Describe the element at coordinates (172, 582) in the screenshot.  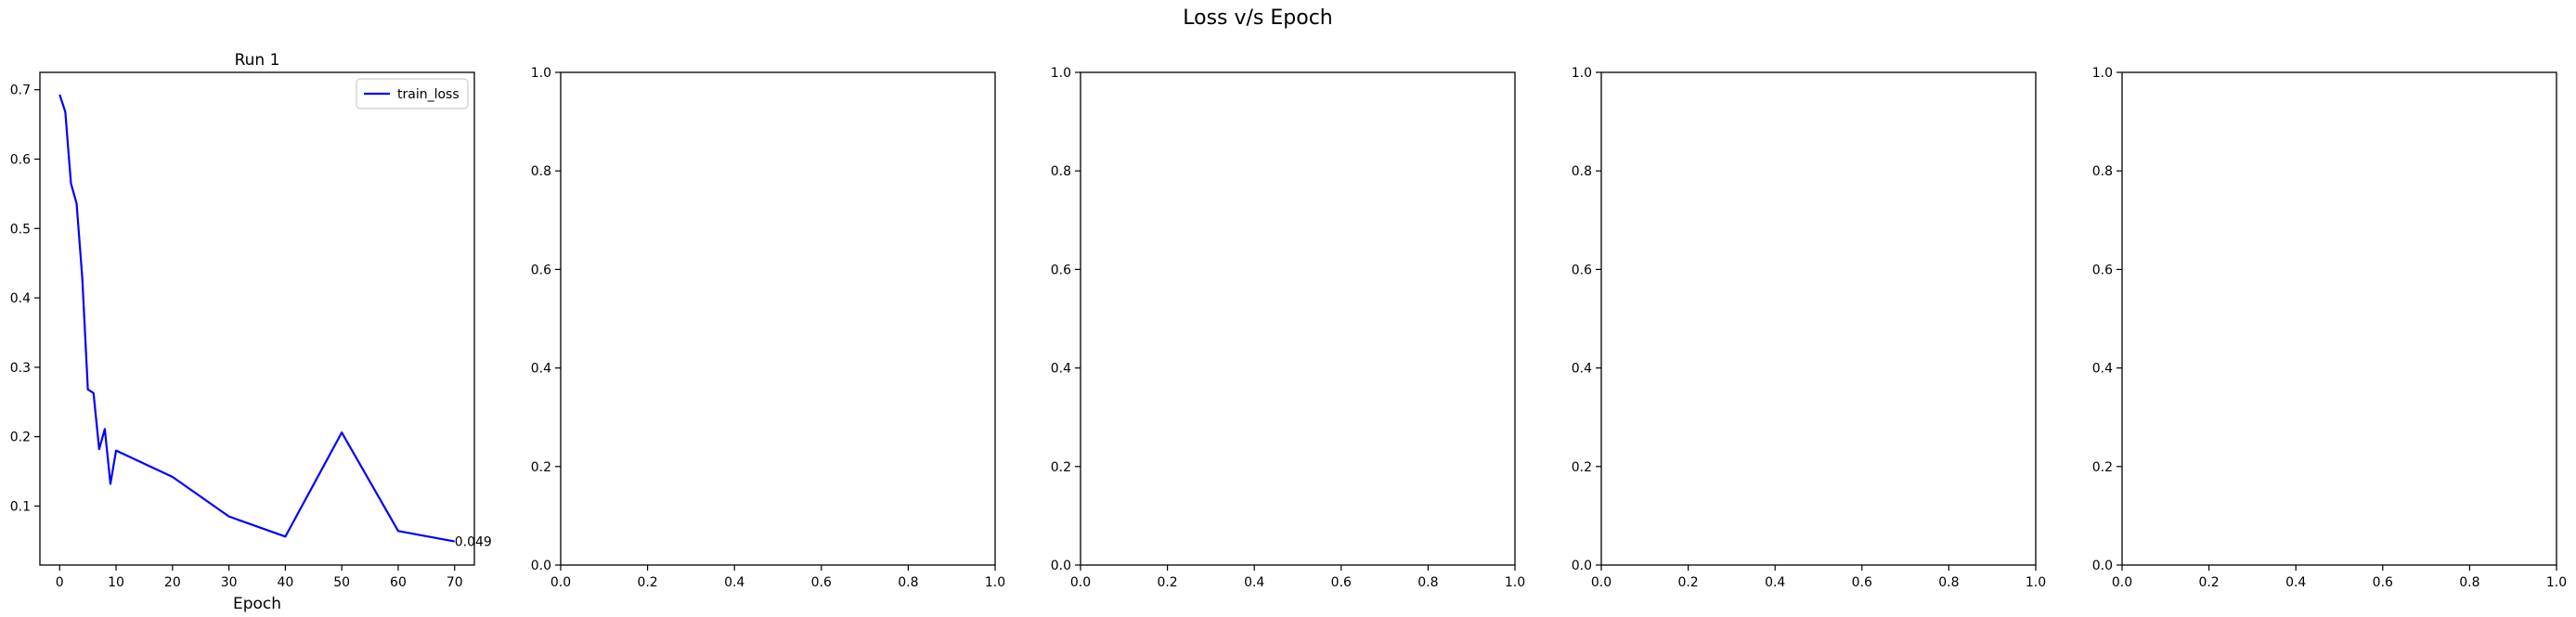
I see `x-tick-label: 20` at that location.